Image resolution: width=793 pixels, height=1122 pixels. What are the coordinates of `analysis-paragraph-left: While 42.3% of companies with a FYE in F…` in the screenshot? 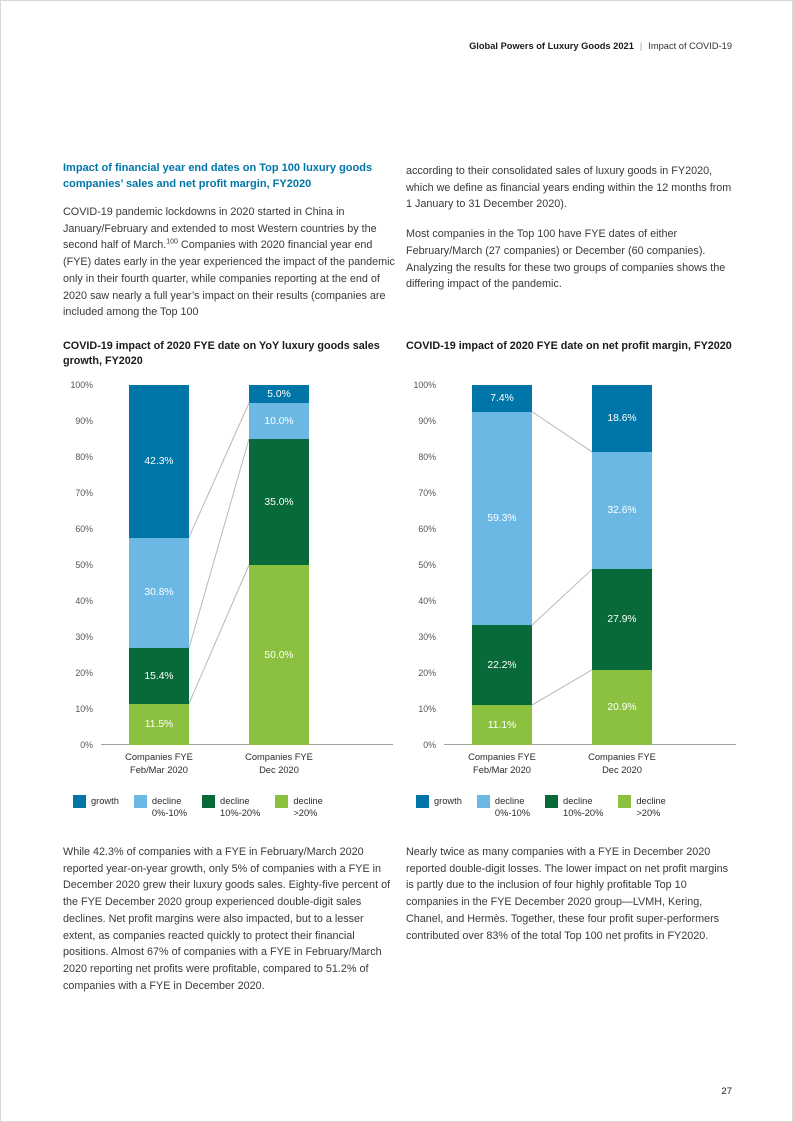 It's located at (227, 919).